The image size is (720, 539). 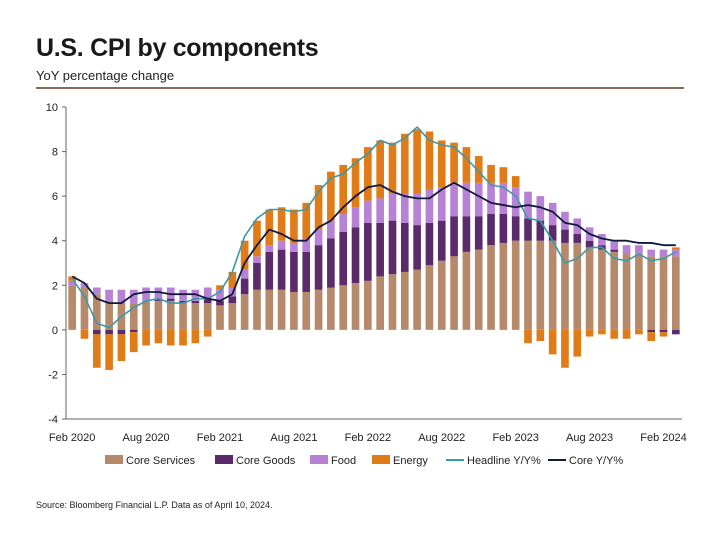 I want to click on legend-label: Core Y/Y%, so click(x=596, y=461).